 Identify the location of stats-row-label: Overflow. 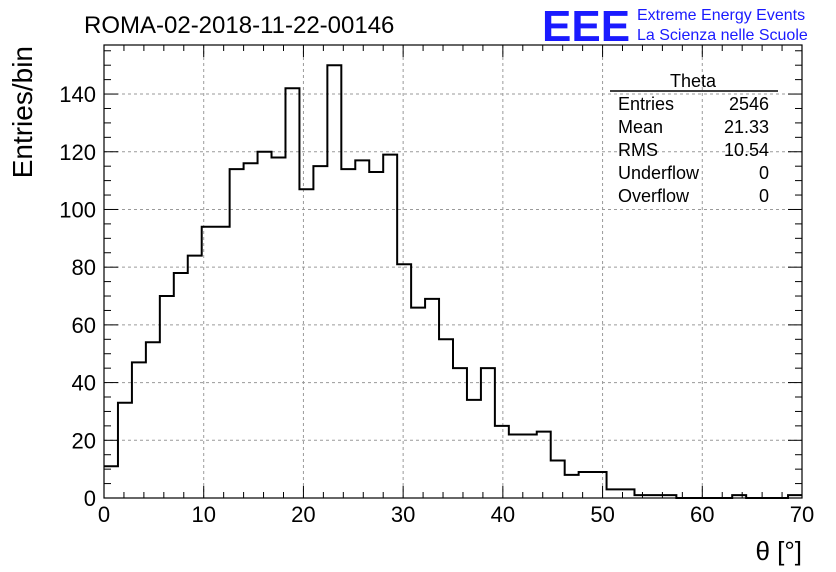
(654, 196).